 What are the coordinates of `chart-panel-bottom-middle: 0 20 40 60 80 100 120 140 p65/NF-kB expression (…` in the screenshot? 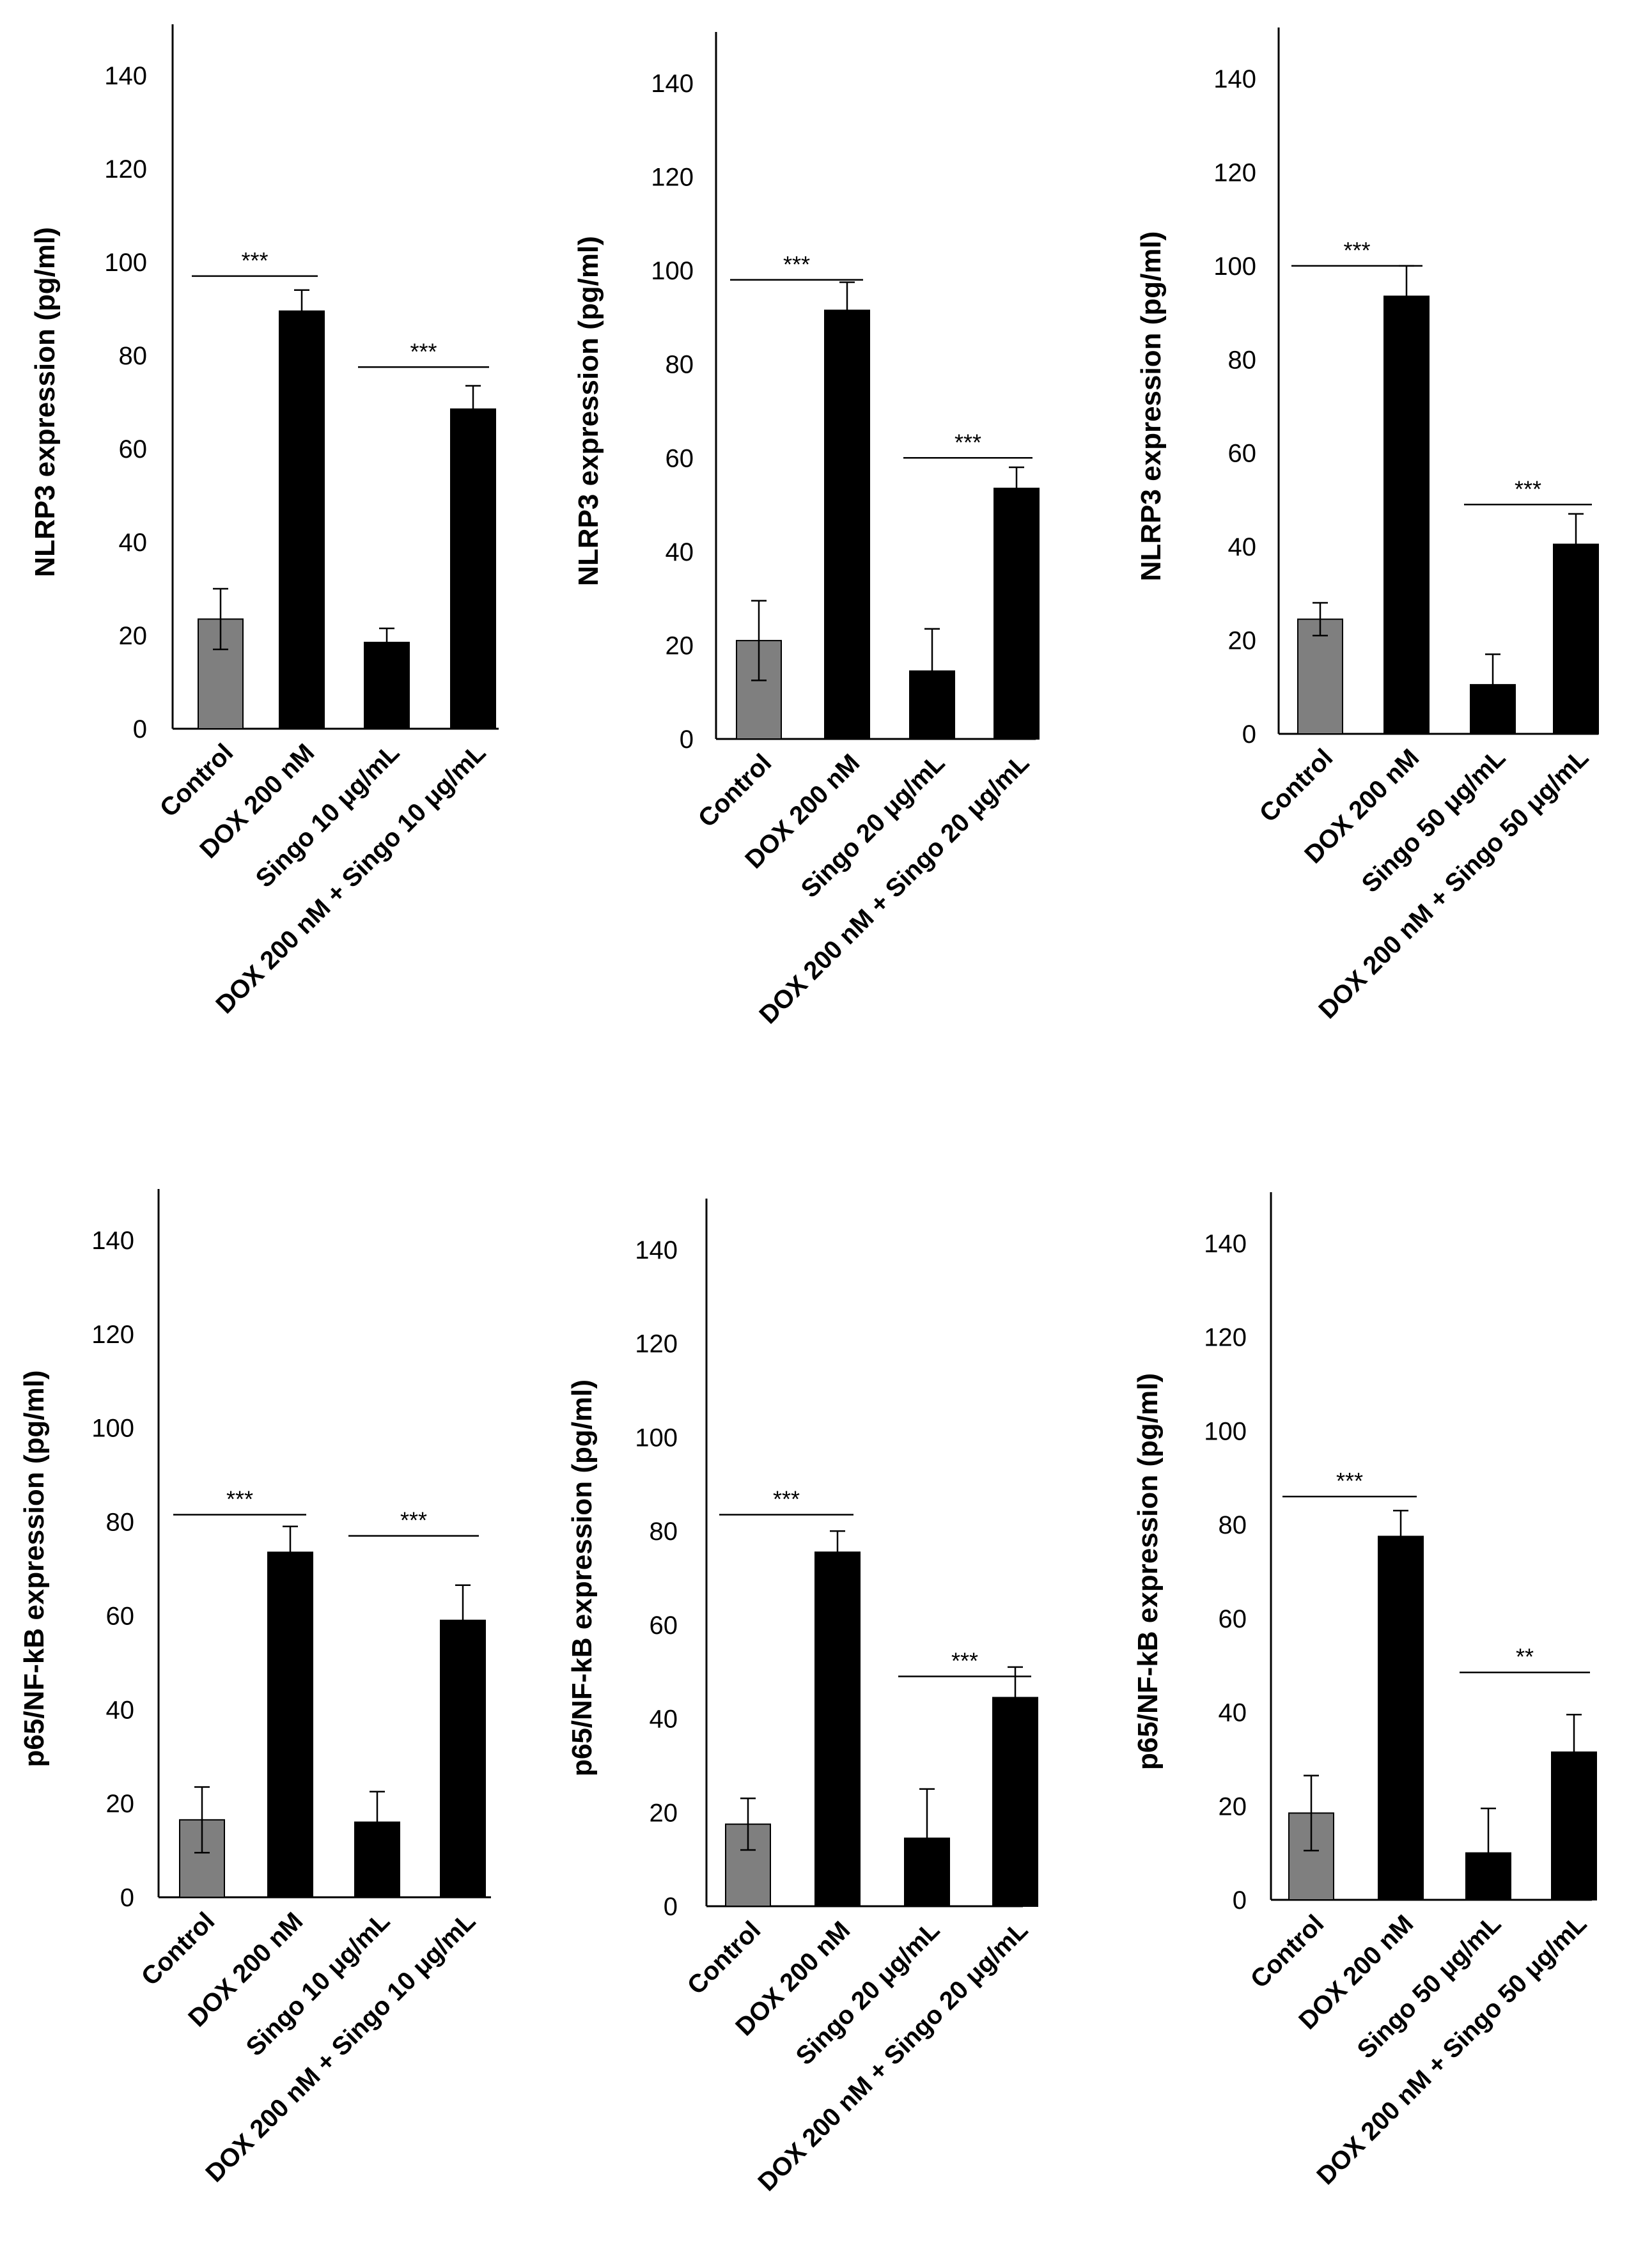 It's located at (802, 1697).